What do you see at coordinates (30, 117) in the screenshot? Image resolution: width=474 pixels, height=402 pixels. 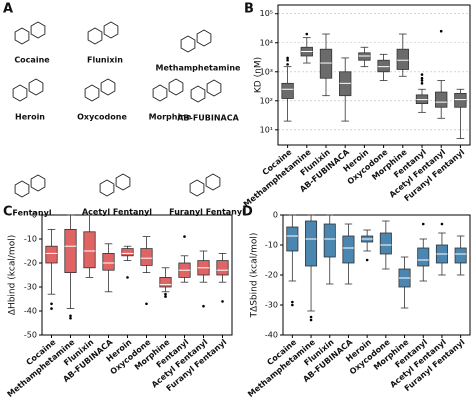 I see `molecule-name: Heroin` at bounding box center [30, 117].